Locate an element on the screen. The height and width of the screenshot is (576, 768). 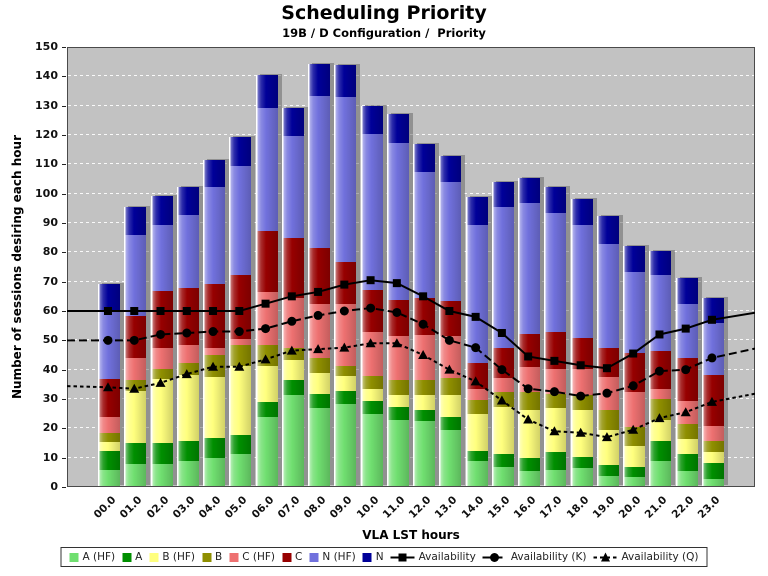
legend-label: A (HF) is located at coordinates (99, 557).